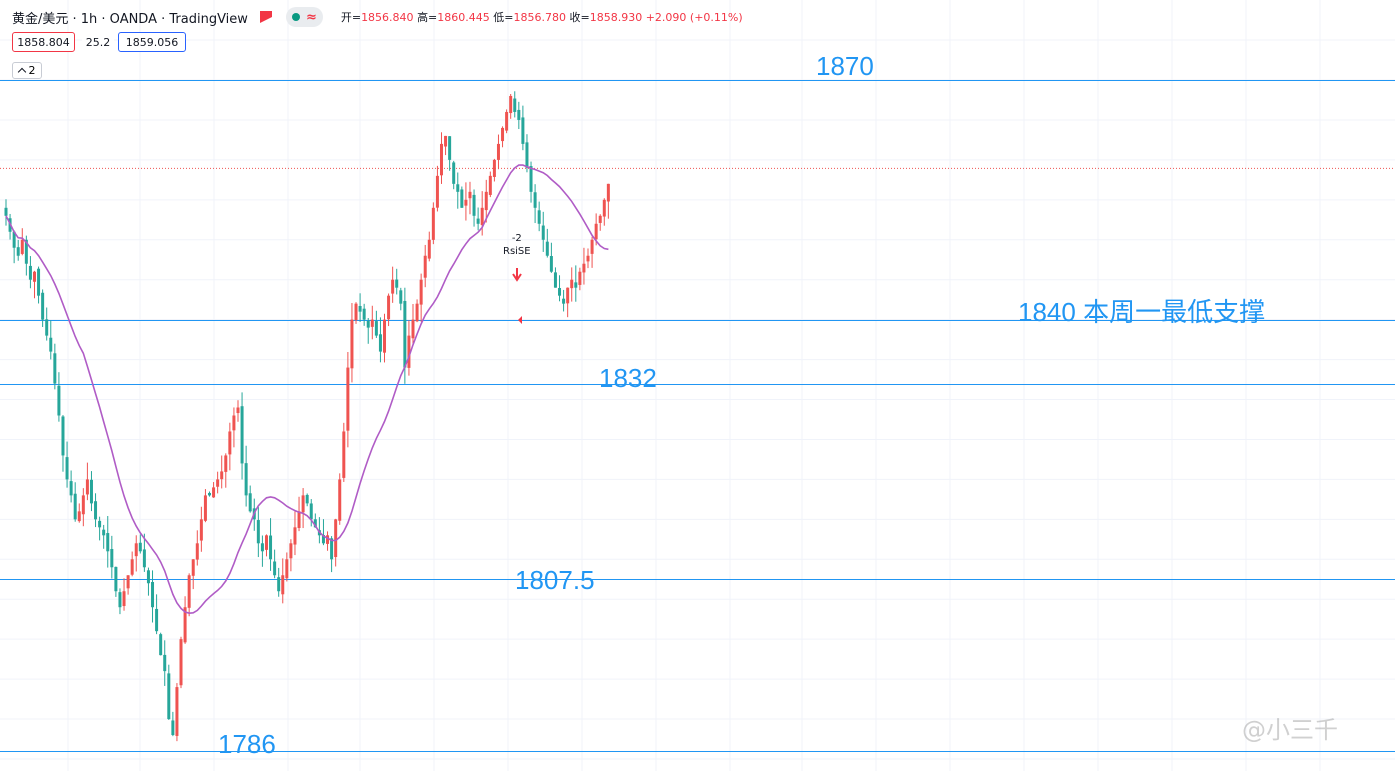 The height and width of the screenshot is (775, 1395). I want to click on signal-marker-icon, so click(520, 320).